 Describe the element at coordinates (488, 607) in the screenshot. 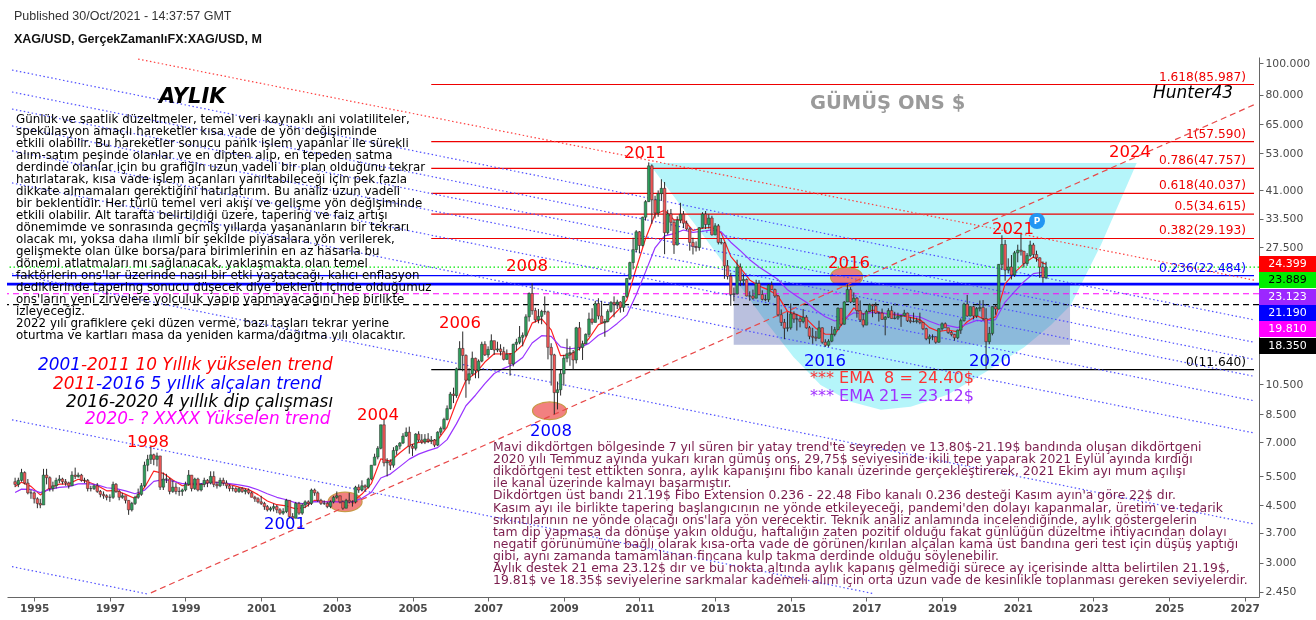

I see `x-tick-label: 2007` at that location.